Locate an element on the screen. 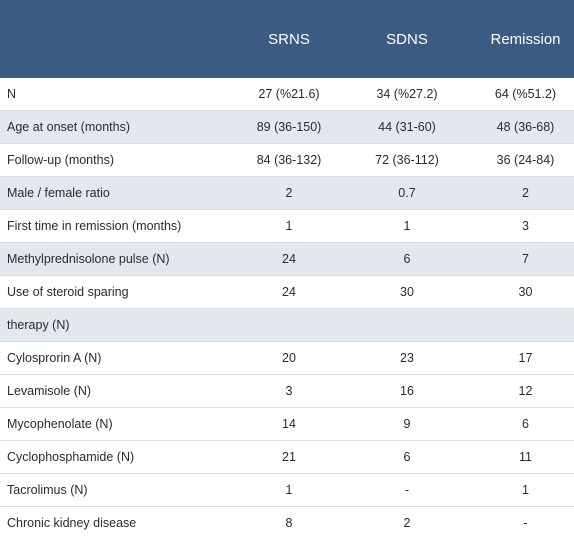 The width and height of the screenshot is (574, 547). row-label: therapy (N) is located at coordinates (120, 325).